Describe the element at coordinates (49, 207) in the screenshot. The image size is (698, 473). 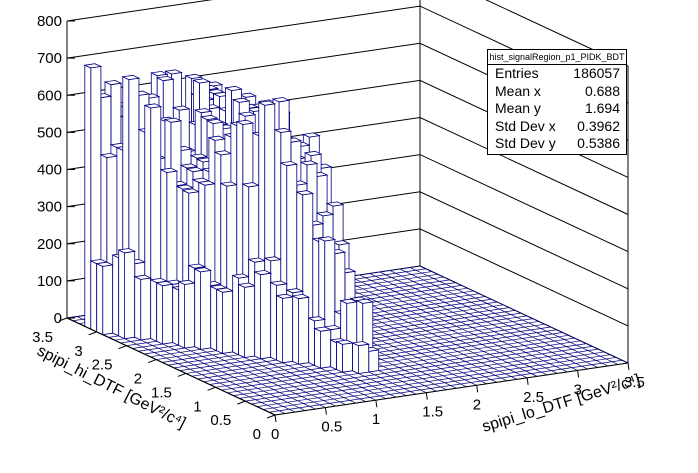
I see `z-tick-label: 300` at that location.